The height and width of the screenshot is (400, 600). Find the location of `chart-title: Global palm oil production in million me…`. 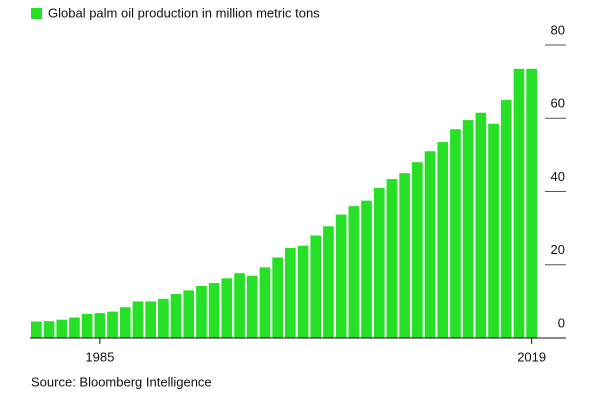

chart-title: Global palm oil production in million me… is located at coordinates (184, 12).